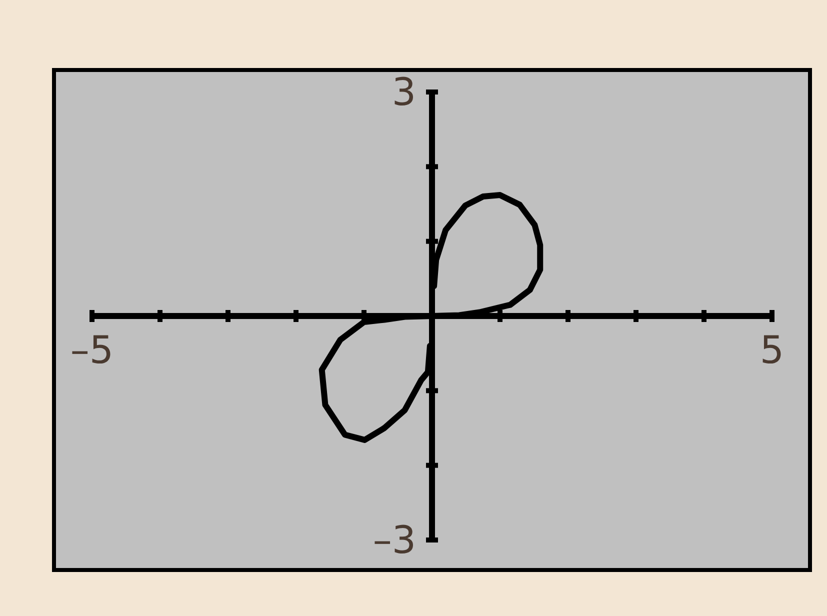 The width and height of the screenshot is (827, 616). I want to click on y-tick-label: 3, so click(404, 92).